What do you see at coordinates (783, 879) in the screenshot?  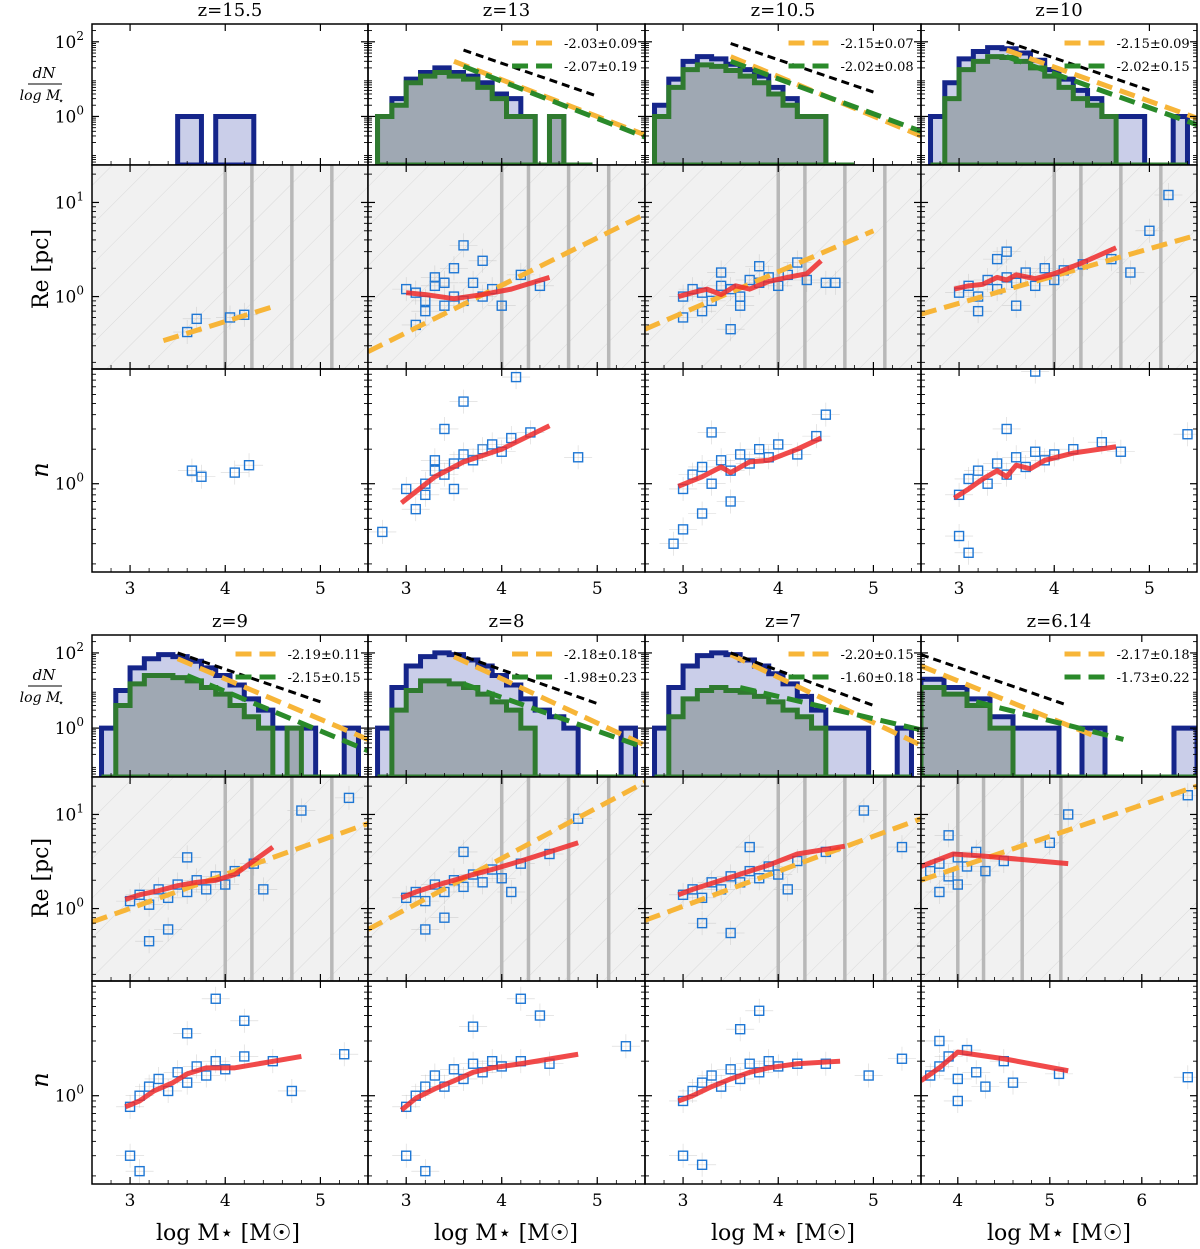 I see `panel-re-r1c2` at bounding box center [783, 879].